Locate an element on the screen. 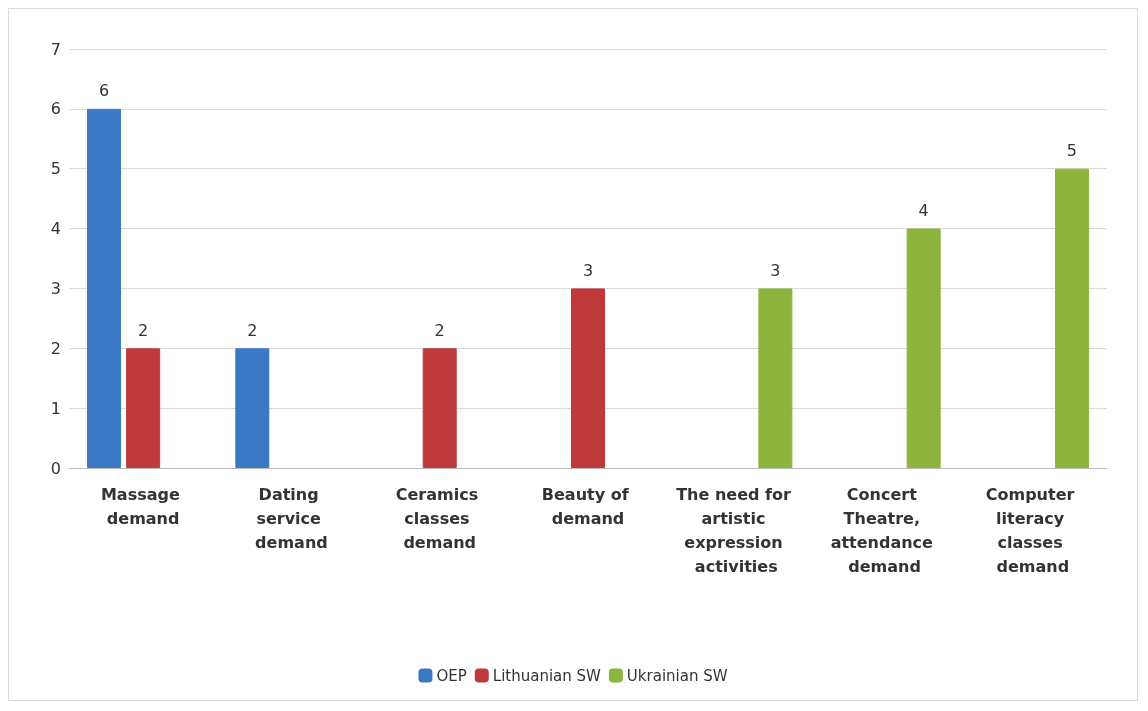 The image size is (1148, 711). x-tick-label: The need for artistic expression activities is located at coordinates (736, 530).